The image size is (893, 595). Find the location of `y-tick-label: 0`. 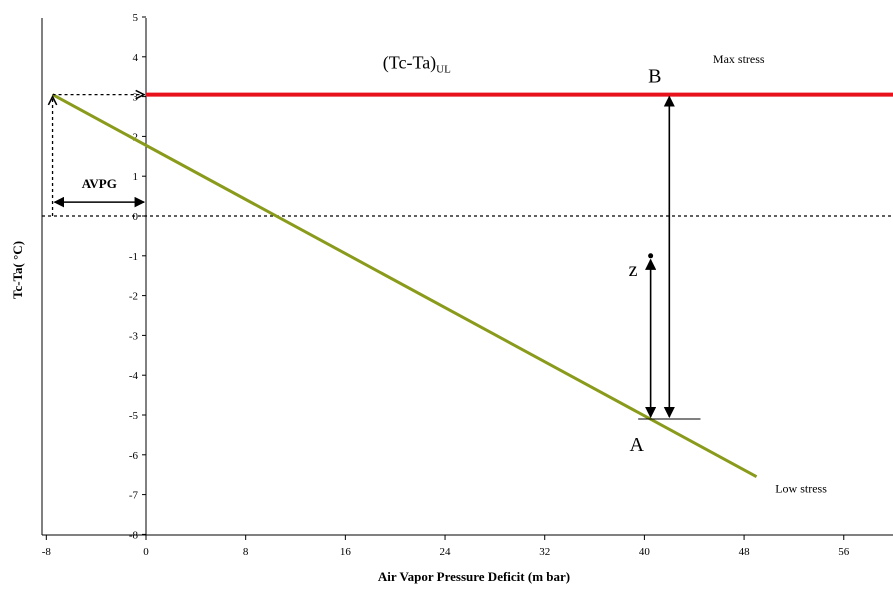

y-tick-label: 0 is located at coordinates (136, 217).